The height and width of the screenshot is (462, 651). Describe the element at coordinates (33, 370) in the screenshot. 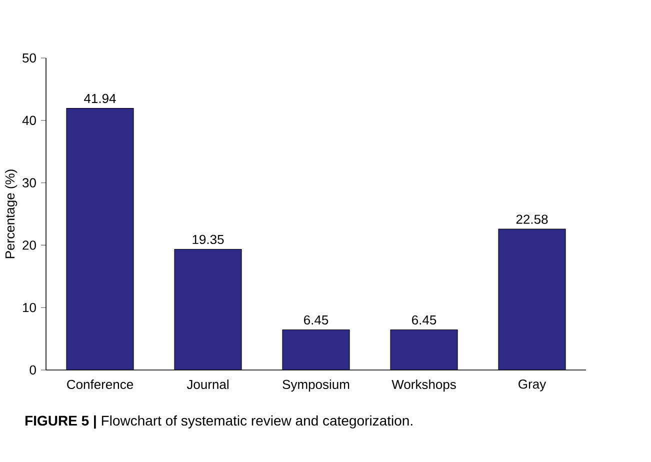

I see `y-tick-label: 0` at that location.